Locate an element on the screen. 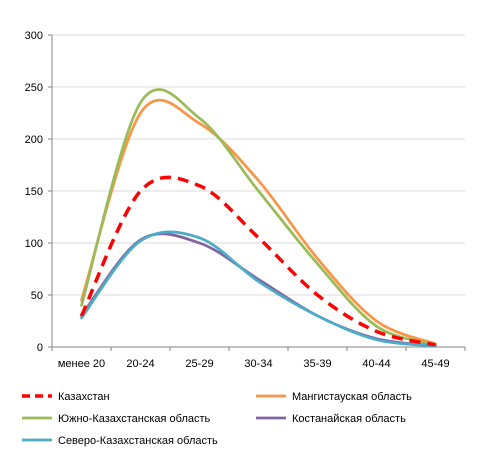 The height and width of the screenshot is (466, 483). y-tick-label: 100 is located at coordinates (34, 244).